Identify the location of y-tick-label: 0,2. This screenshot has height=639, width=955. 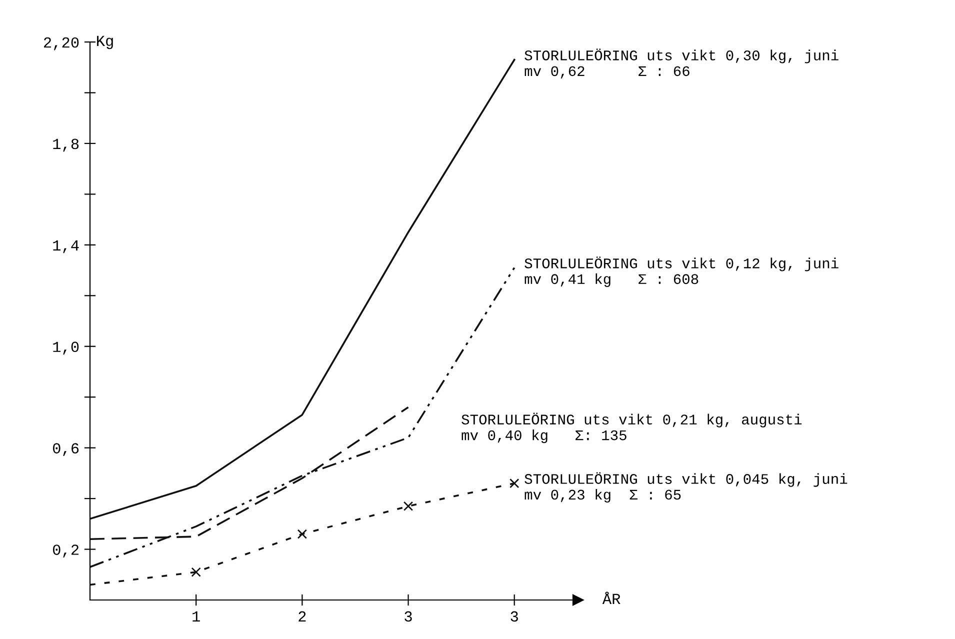
(65, 551).